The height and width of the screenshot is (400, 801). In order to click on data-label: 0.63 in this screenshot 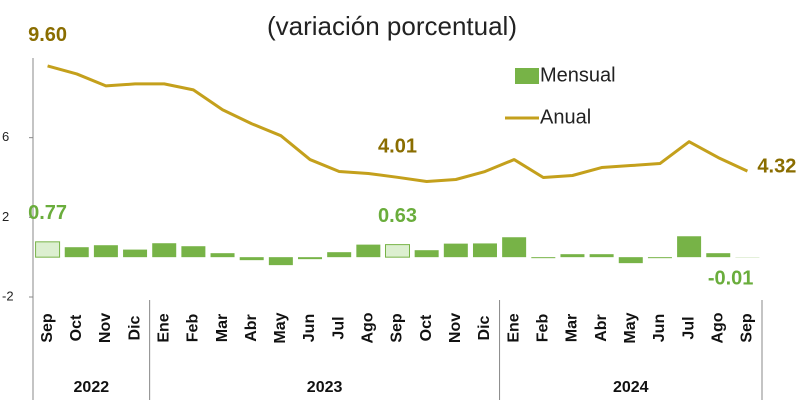, I will do `click(397, 216)`.